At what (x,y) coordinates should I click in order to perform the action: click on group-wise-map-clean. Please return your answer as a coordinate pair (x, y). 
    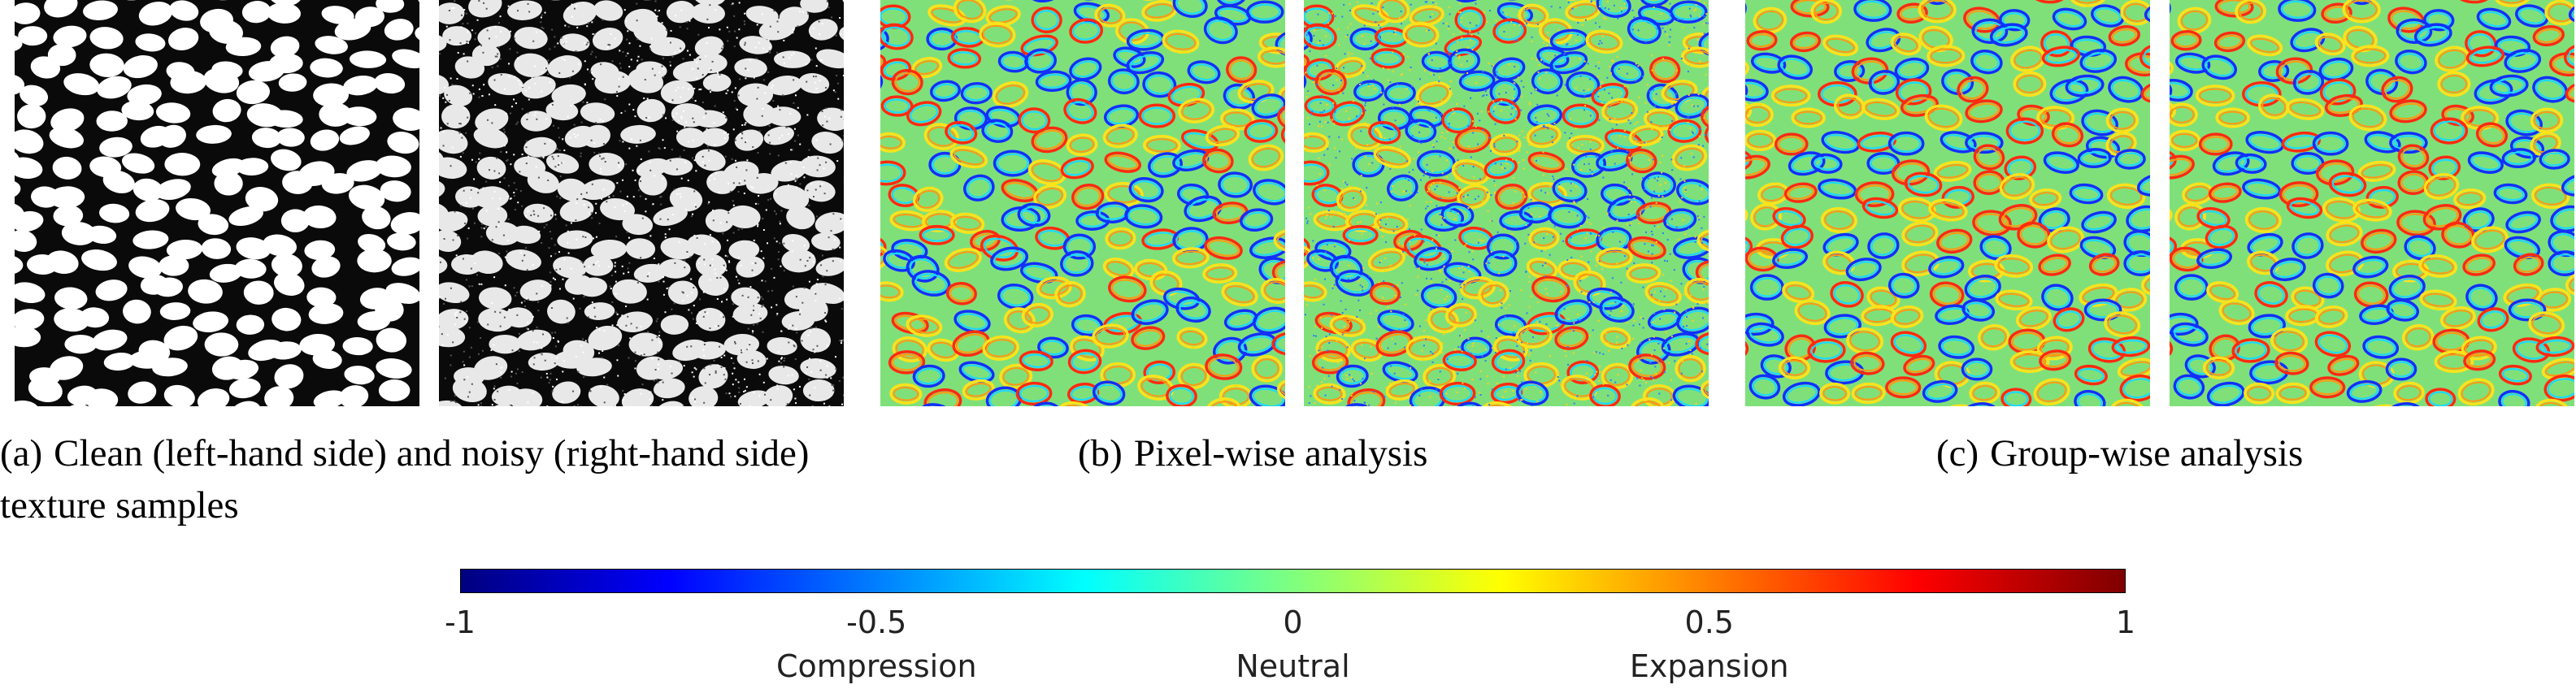
    Looking at the image, I should click on (1947, 203).